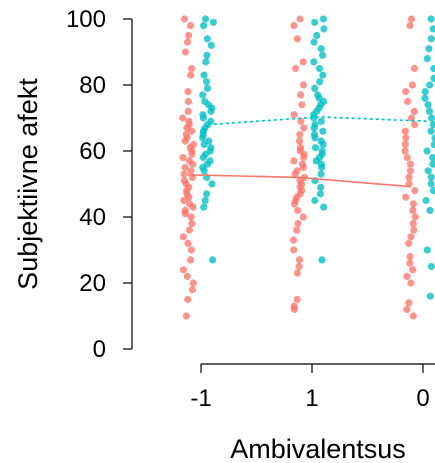 This screenshot has width=435, height=463. I want to click on y-tick-label: 0, so click(99, 349).